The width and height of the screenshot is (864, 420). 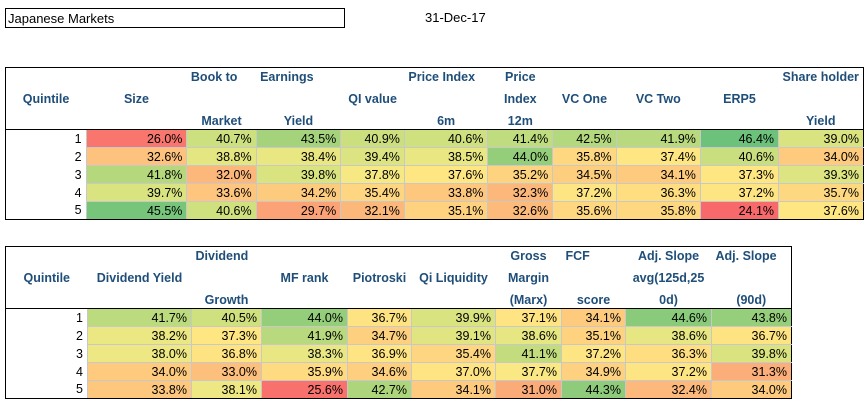 I want to click on table-cell: 32.6%, so click(x=520, y=210).